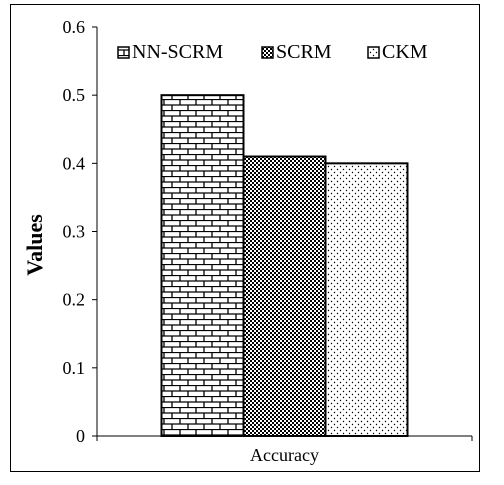  I want to click on bar-scrm, so click(284, 296).